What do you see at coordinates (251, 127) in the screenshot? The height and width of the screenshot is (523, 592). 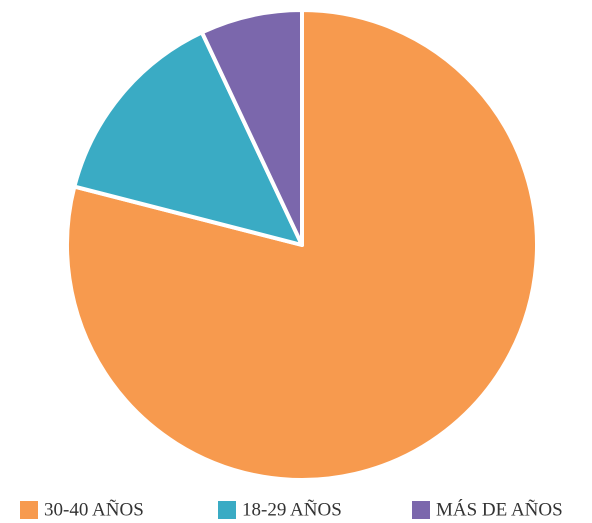 I see `pie-slice` at bounding box center [251, 127].